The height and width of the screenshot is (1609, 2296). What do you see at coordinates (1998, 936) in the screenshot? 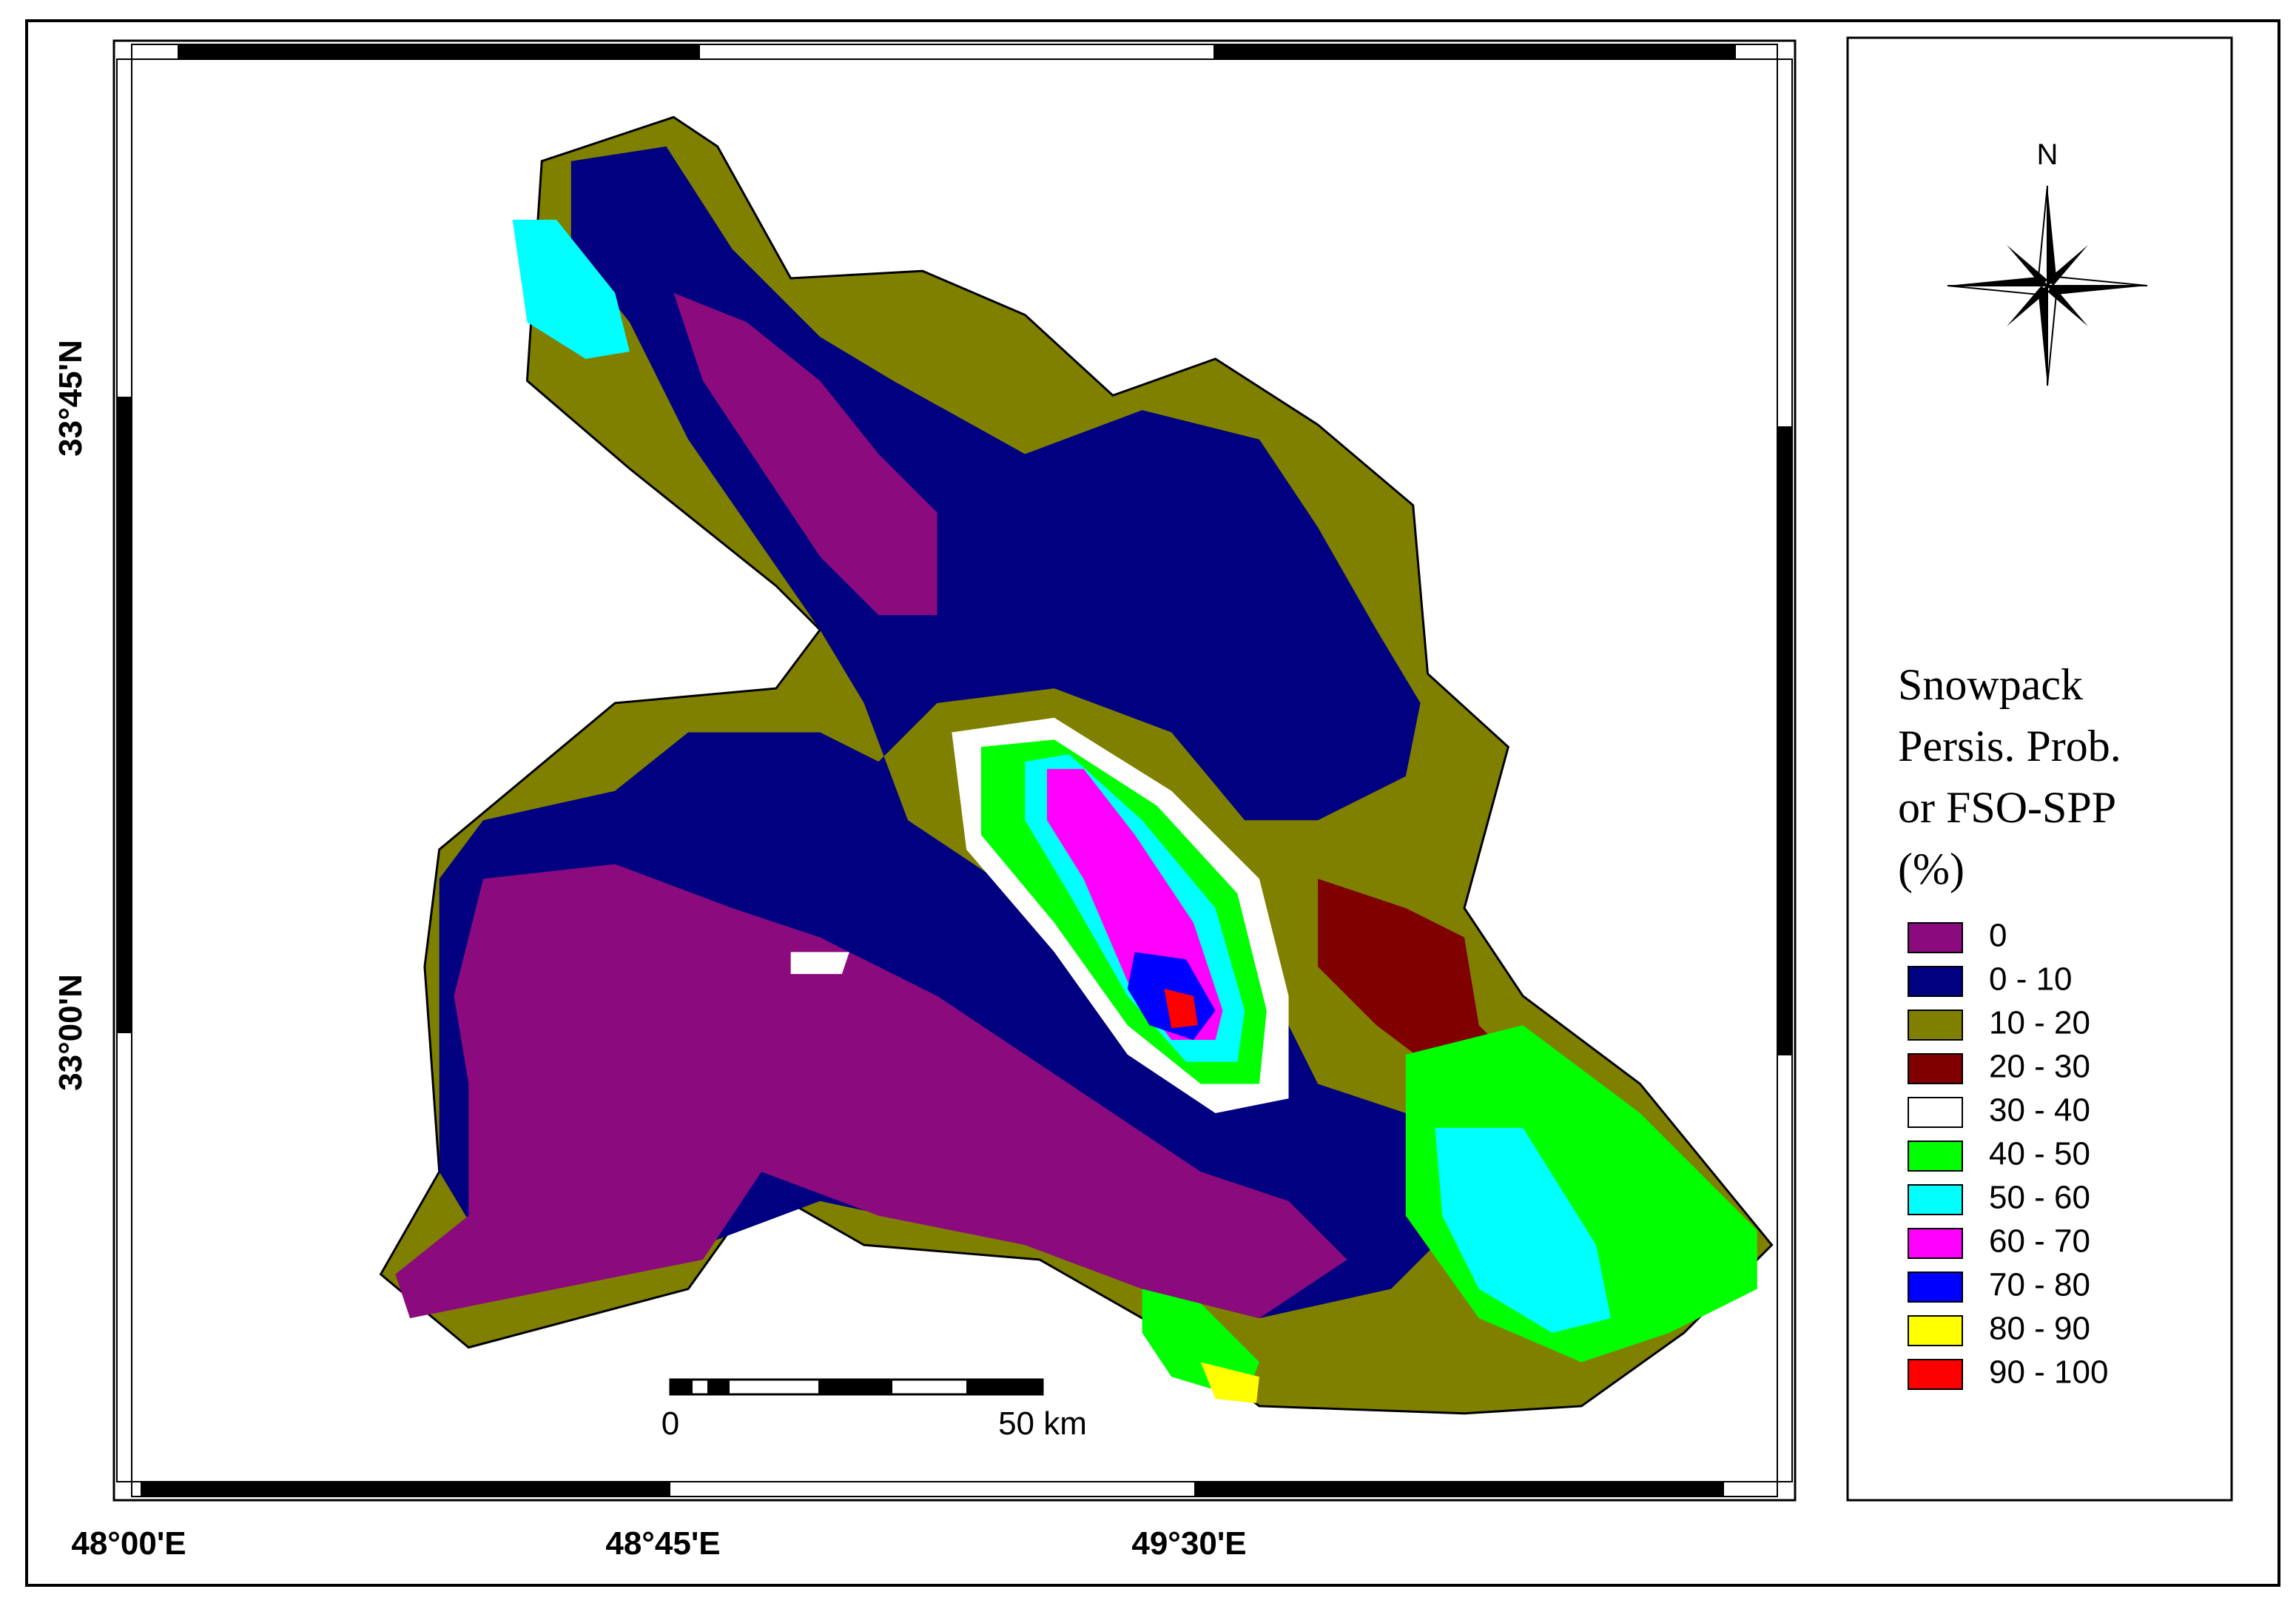
I see `legend-label: 0` at bounding box center [1998, 936].